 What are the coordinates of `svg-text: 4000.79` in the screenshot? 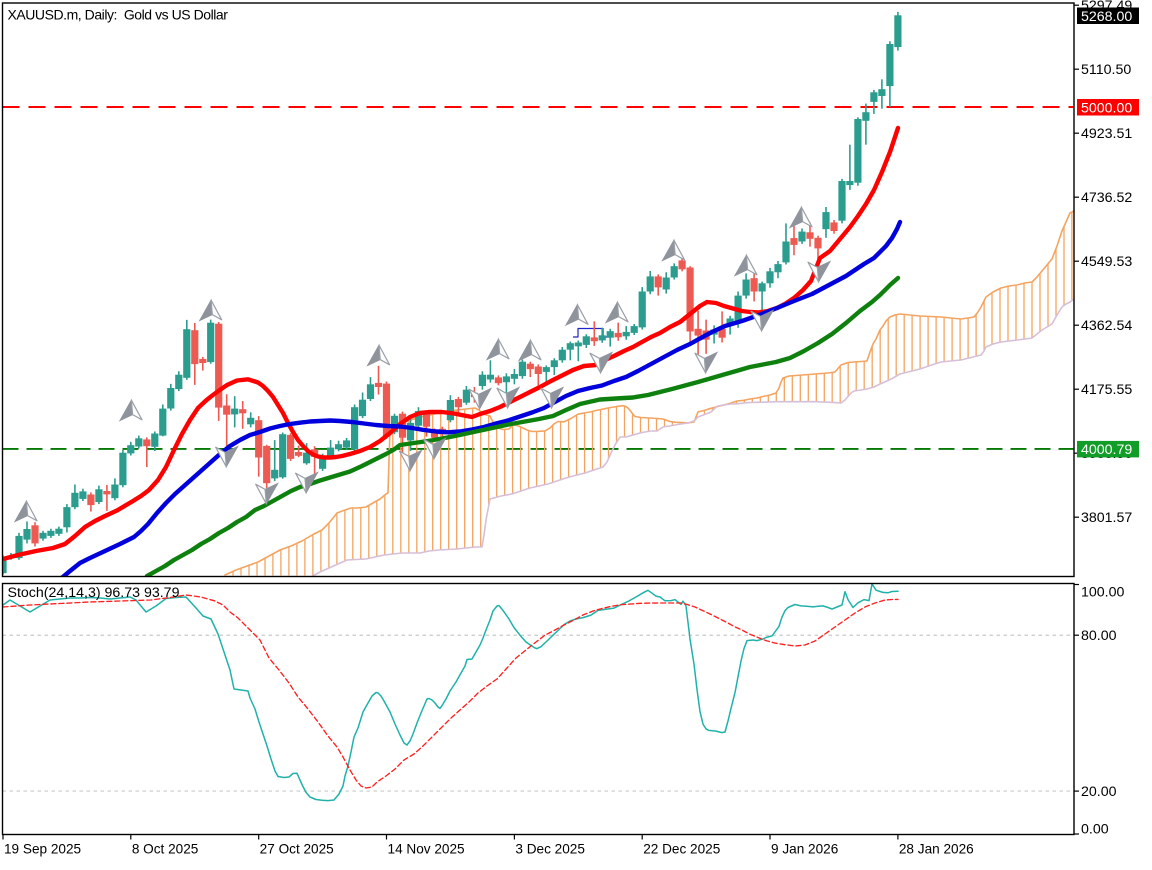 It's located at (1106, 450).